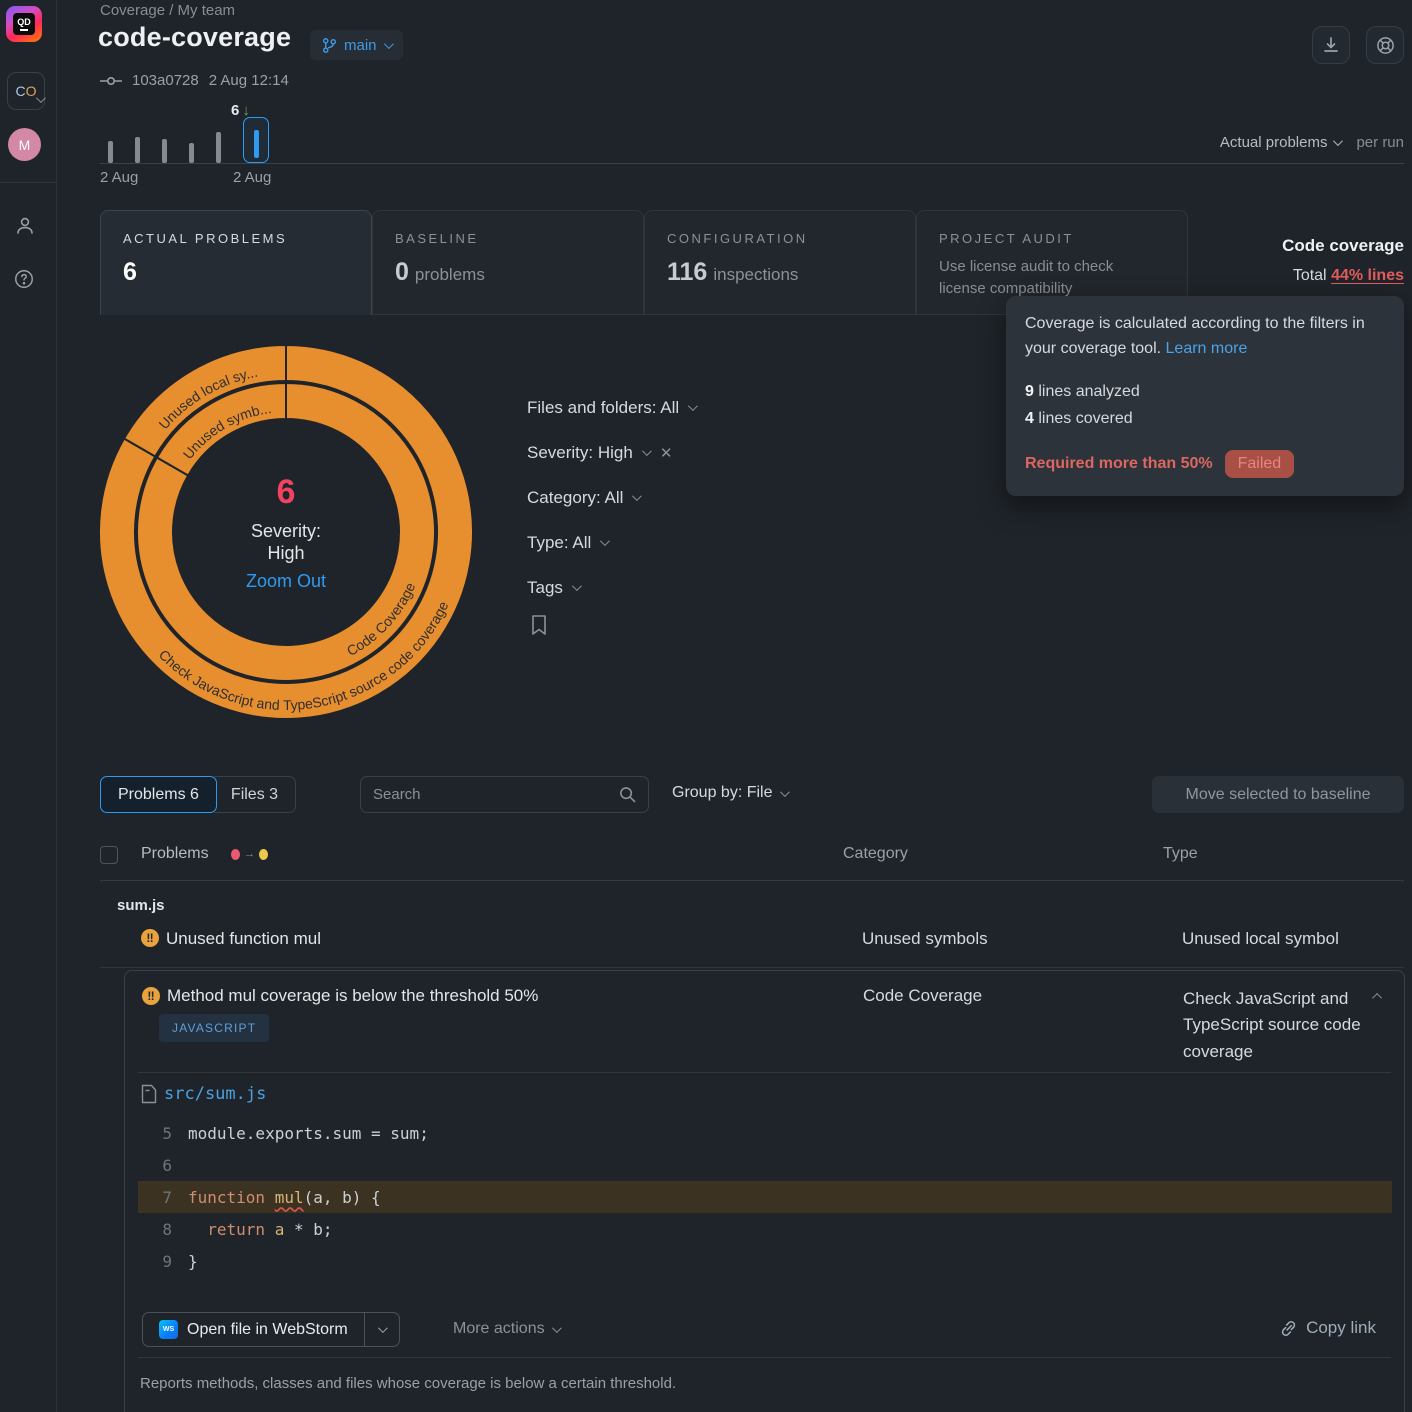 This screenshot has height=1412, width=1412. I want to click on code-coverage-total: Total 44% lines, so click(1348, 275).